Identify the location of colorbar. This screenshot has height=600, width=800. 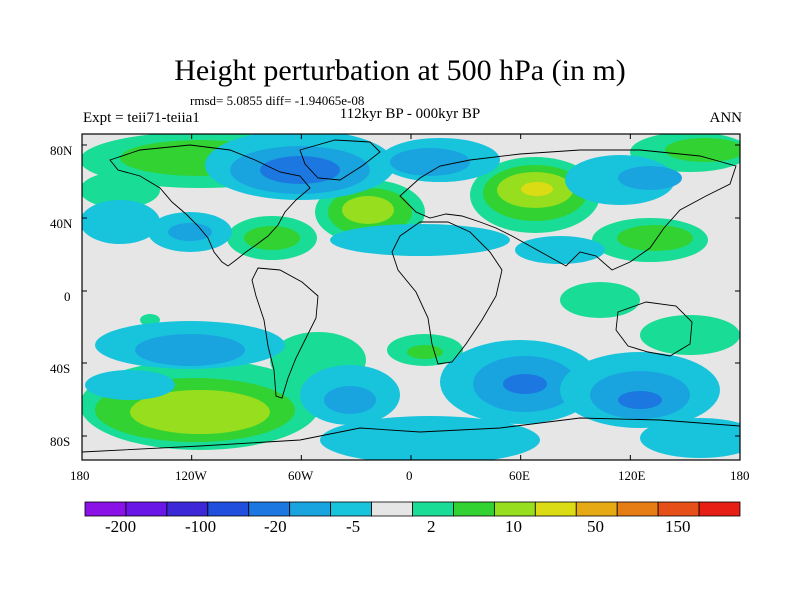
(412, 509).